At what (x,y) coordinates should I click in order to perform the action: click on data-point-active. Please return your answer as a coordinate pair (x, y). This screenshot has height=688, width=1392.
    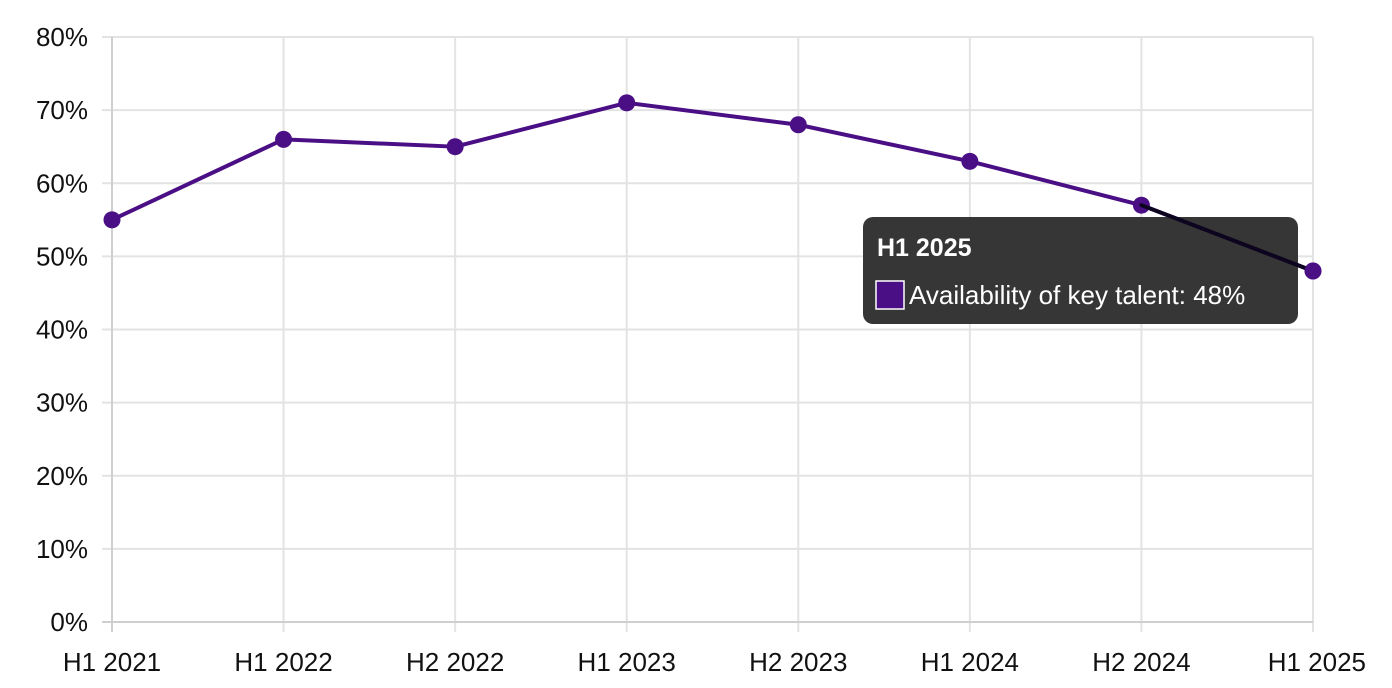
    Looking at the image, I should click on (1313, 271).